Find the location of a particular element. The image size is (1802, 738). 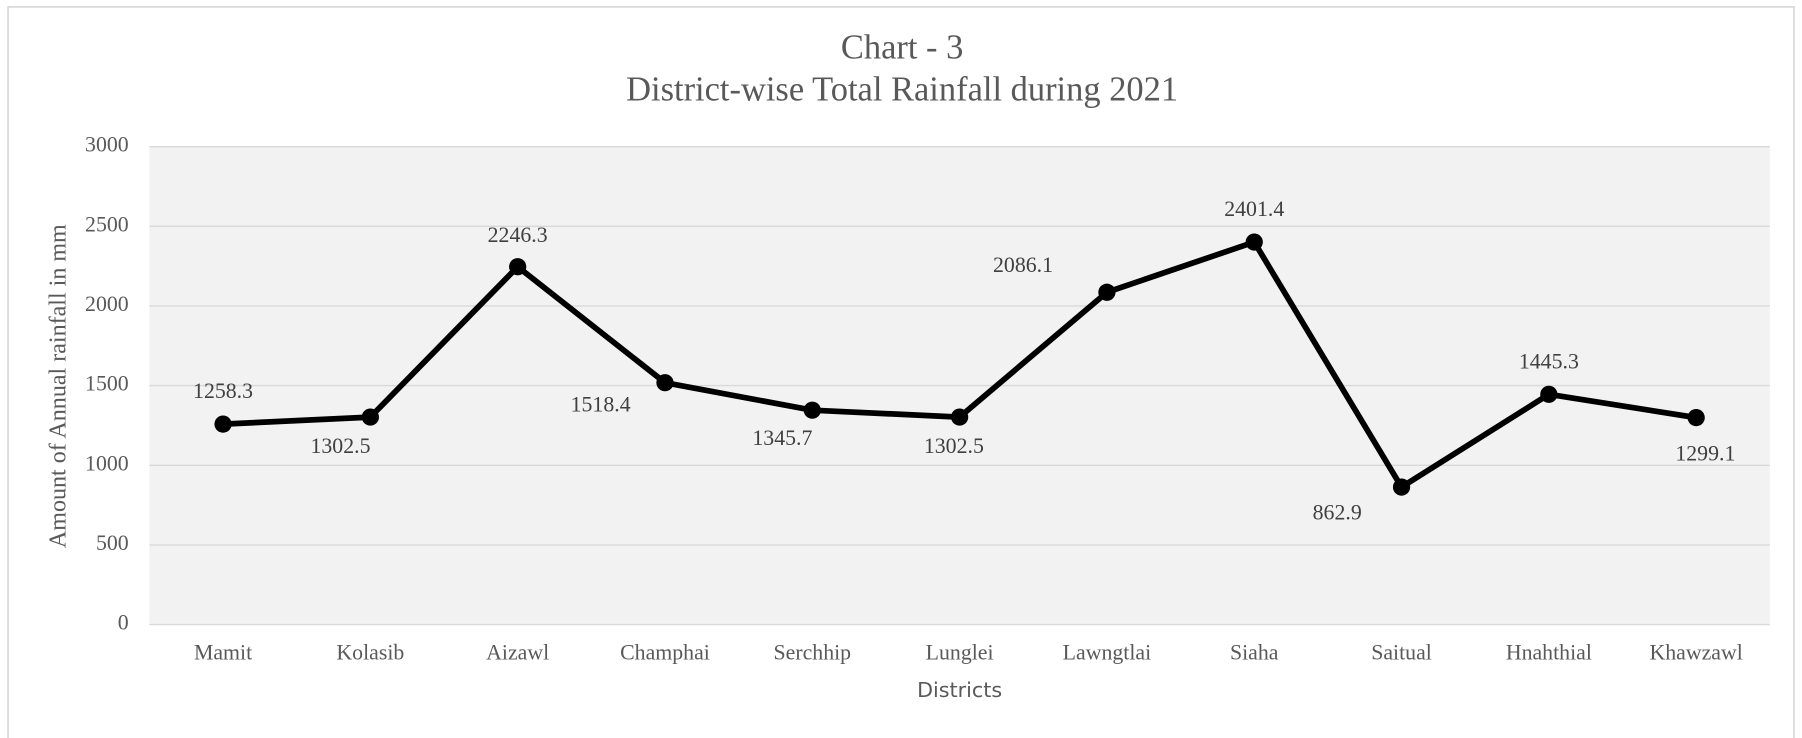

y-axis-title: Amount of Annual rainfall in mm is located at coordinates (58, 386).